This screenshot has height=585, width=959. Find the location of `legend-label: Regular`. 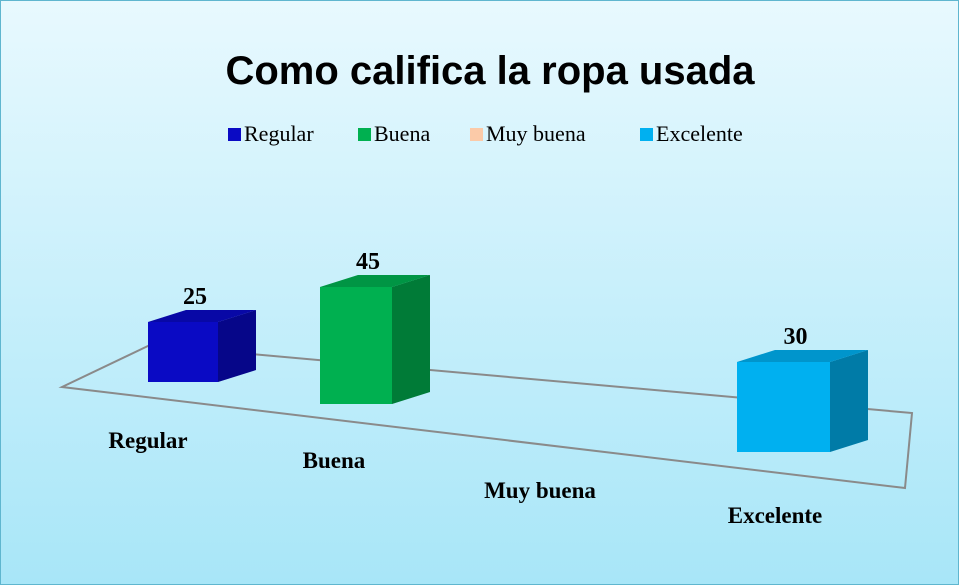

legend-label: Regular is located at coordinates (279, 133).